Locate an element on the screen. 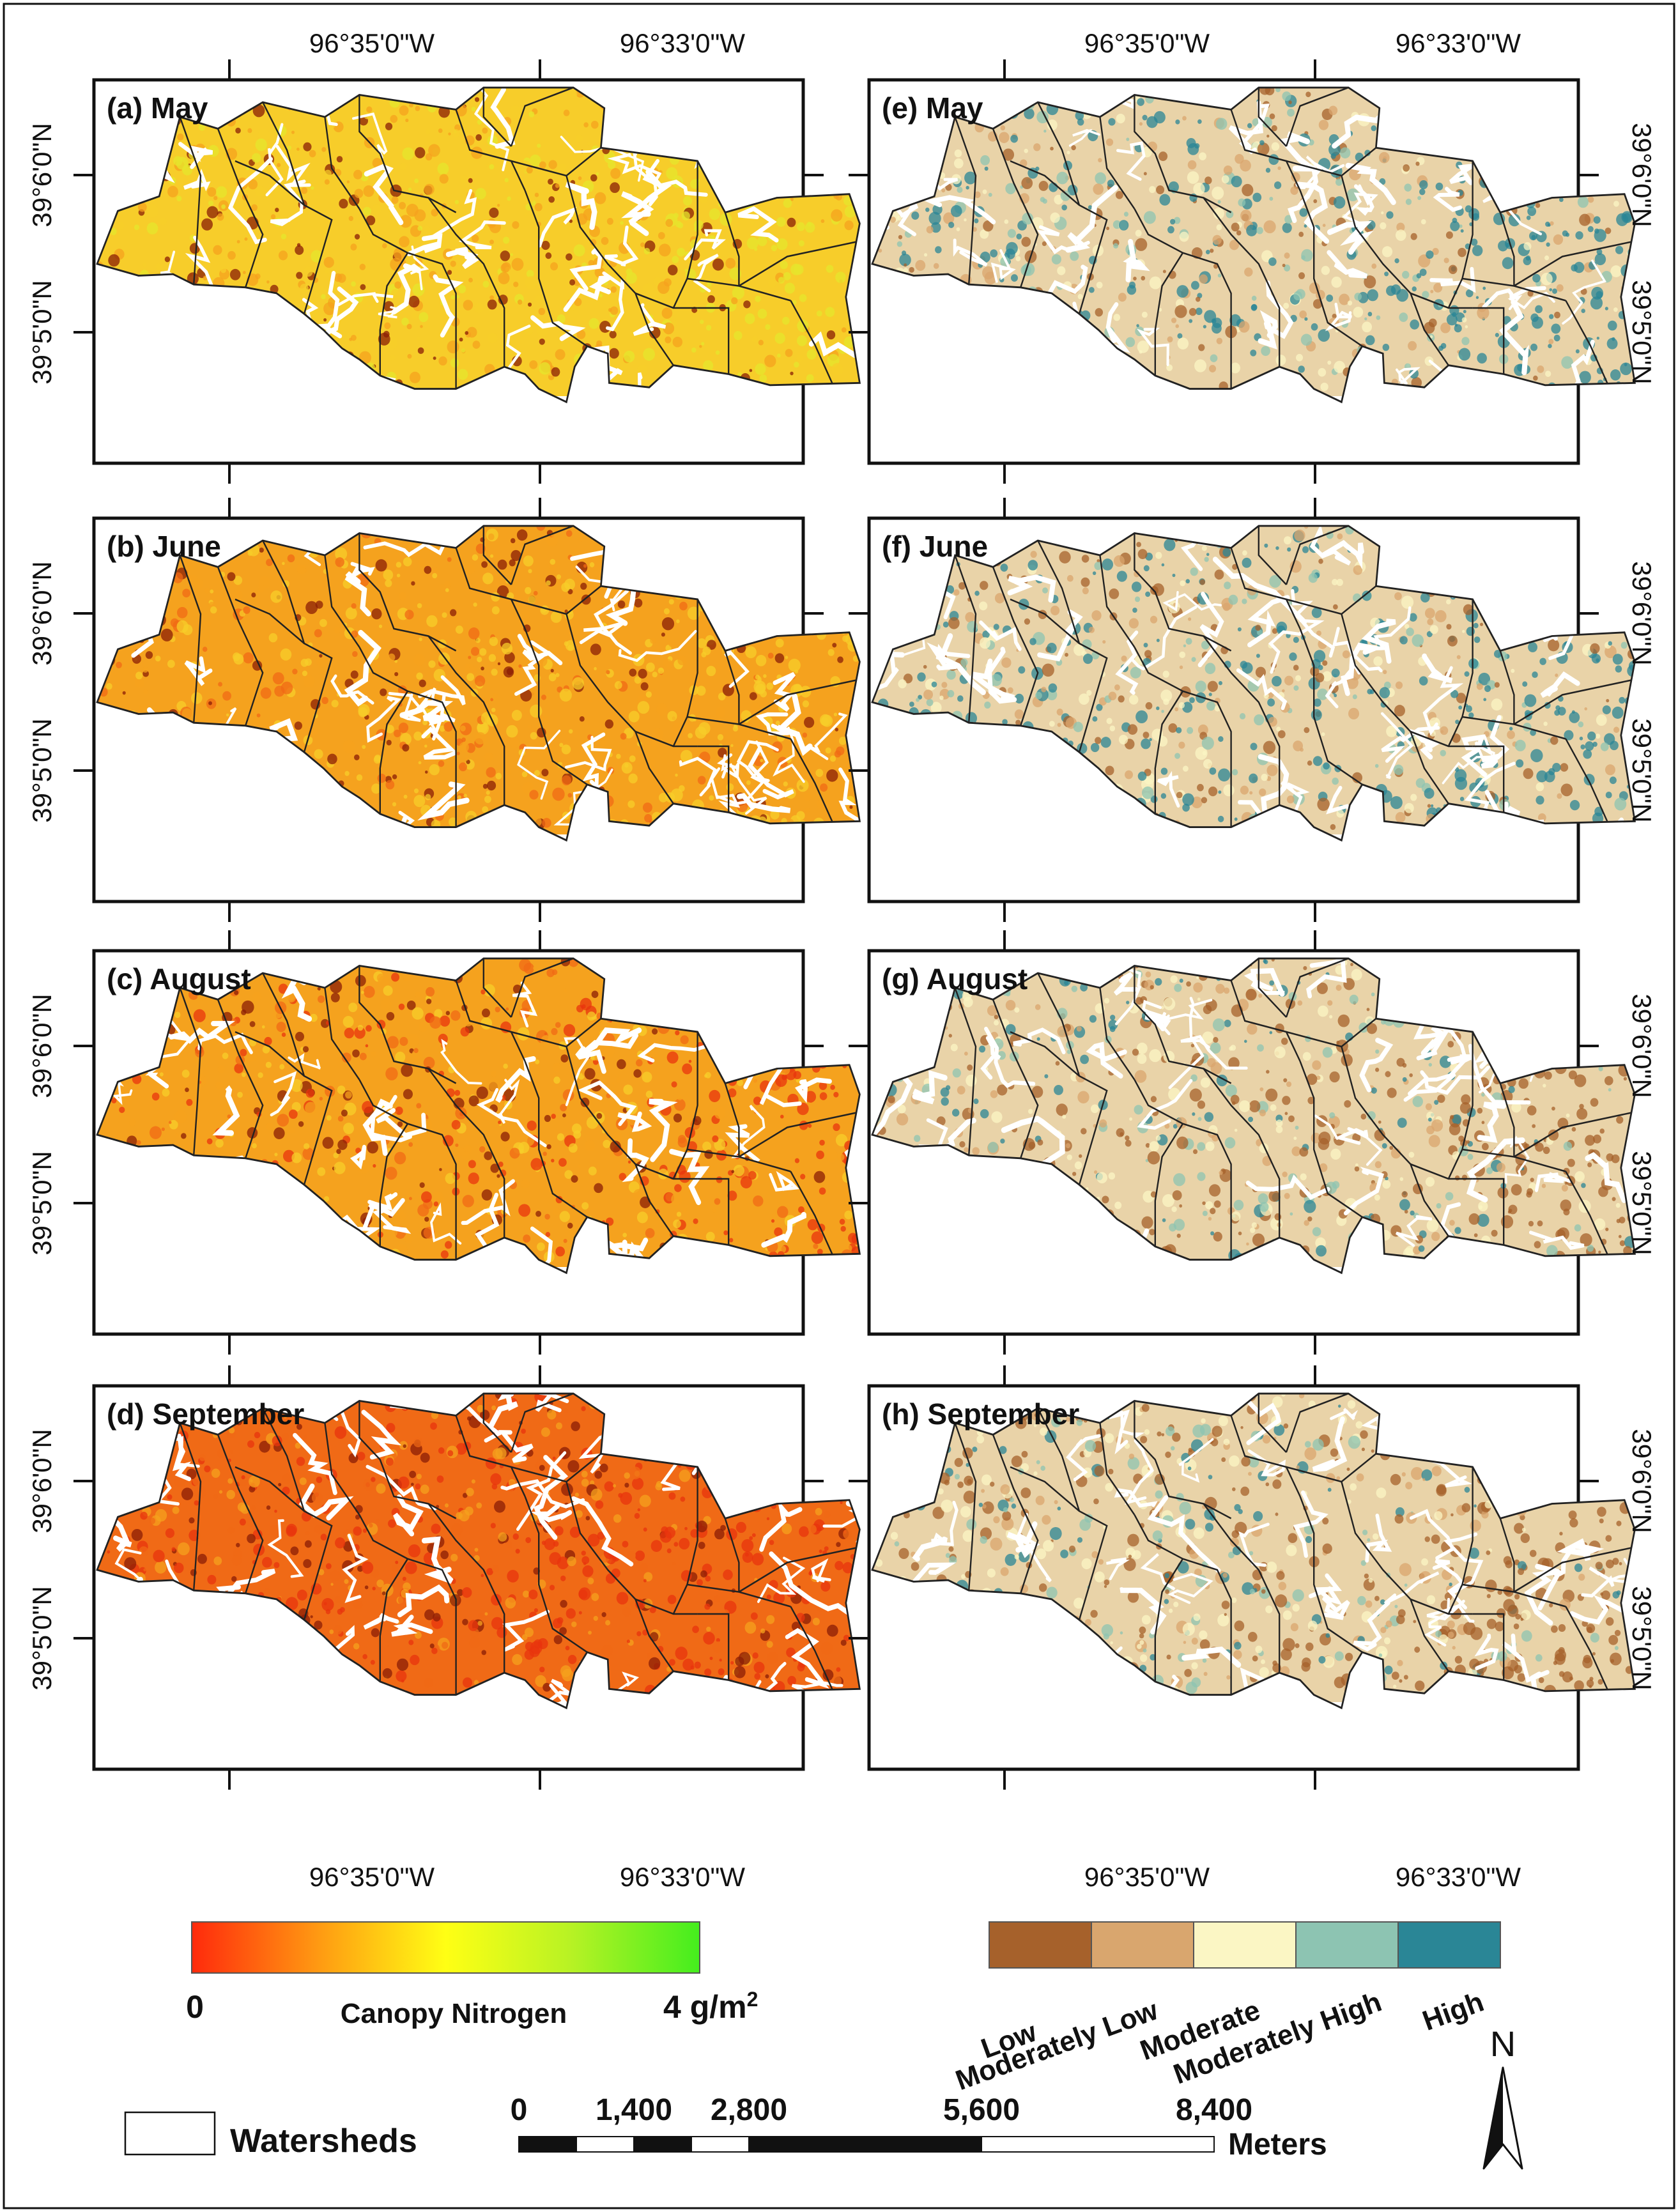 This screenshot has height=2212, width=1678. panel-e: (e) May is located at coordinates (1242, 271).